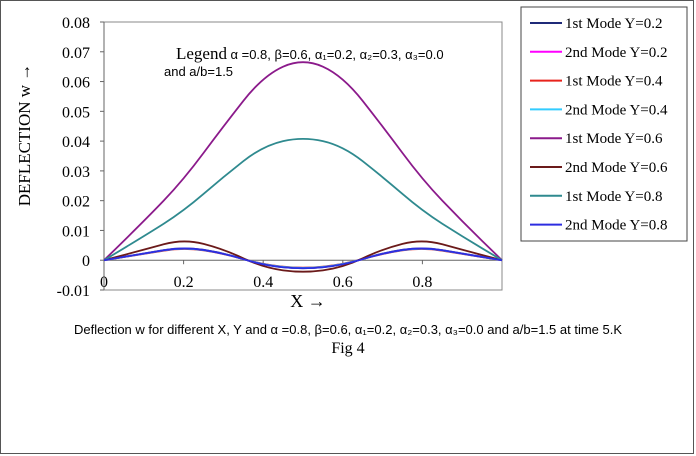 The height and width of the screenshot is (456, 696). I want to click on legend-entry-3: 1st Mode Y=0.4, so click(614, 82).